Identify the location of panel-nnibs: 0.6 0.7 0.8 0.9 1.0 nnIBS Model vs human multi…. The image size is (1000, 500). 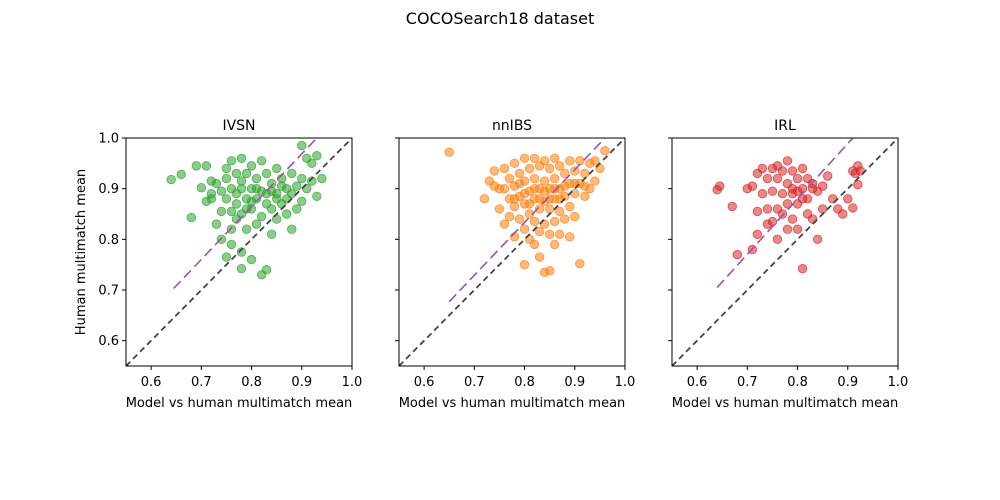
(515, 264).